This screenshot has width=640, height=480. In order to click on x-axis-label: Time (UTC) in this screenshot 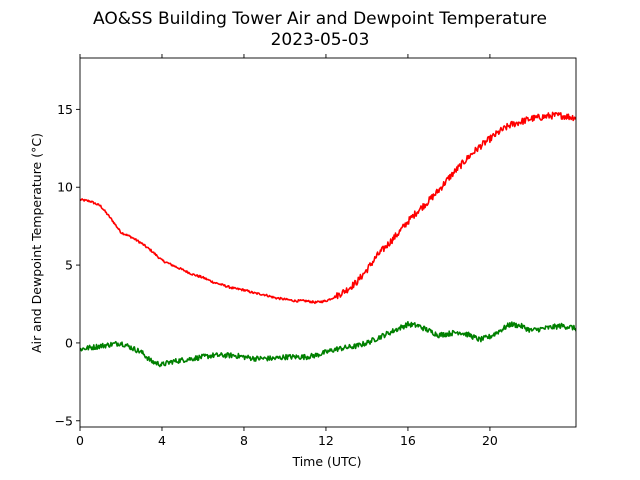, I will do `click(326, 461)`.